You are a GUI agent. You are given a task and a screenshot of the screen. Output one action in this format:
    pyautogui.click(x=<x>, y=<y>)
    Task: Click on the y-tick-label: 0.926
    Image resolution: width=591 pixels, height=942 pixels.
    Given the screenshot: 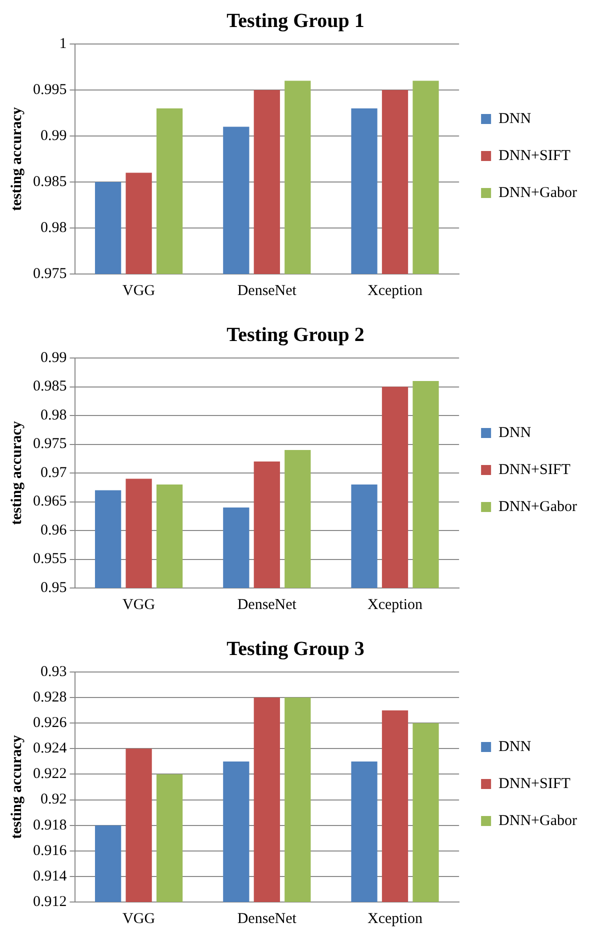 What is the action you would take?
    pyautogui.click(x=50, y=723)
    